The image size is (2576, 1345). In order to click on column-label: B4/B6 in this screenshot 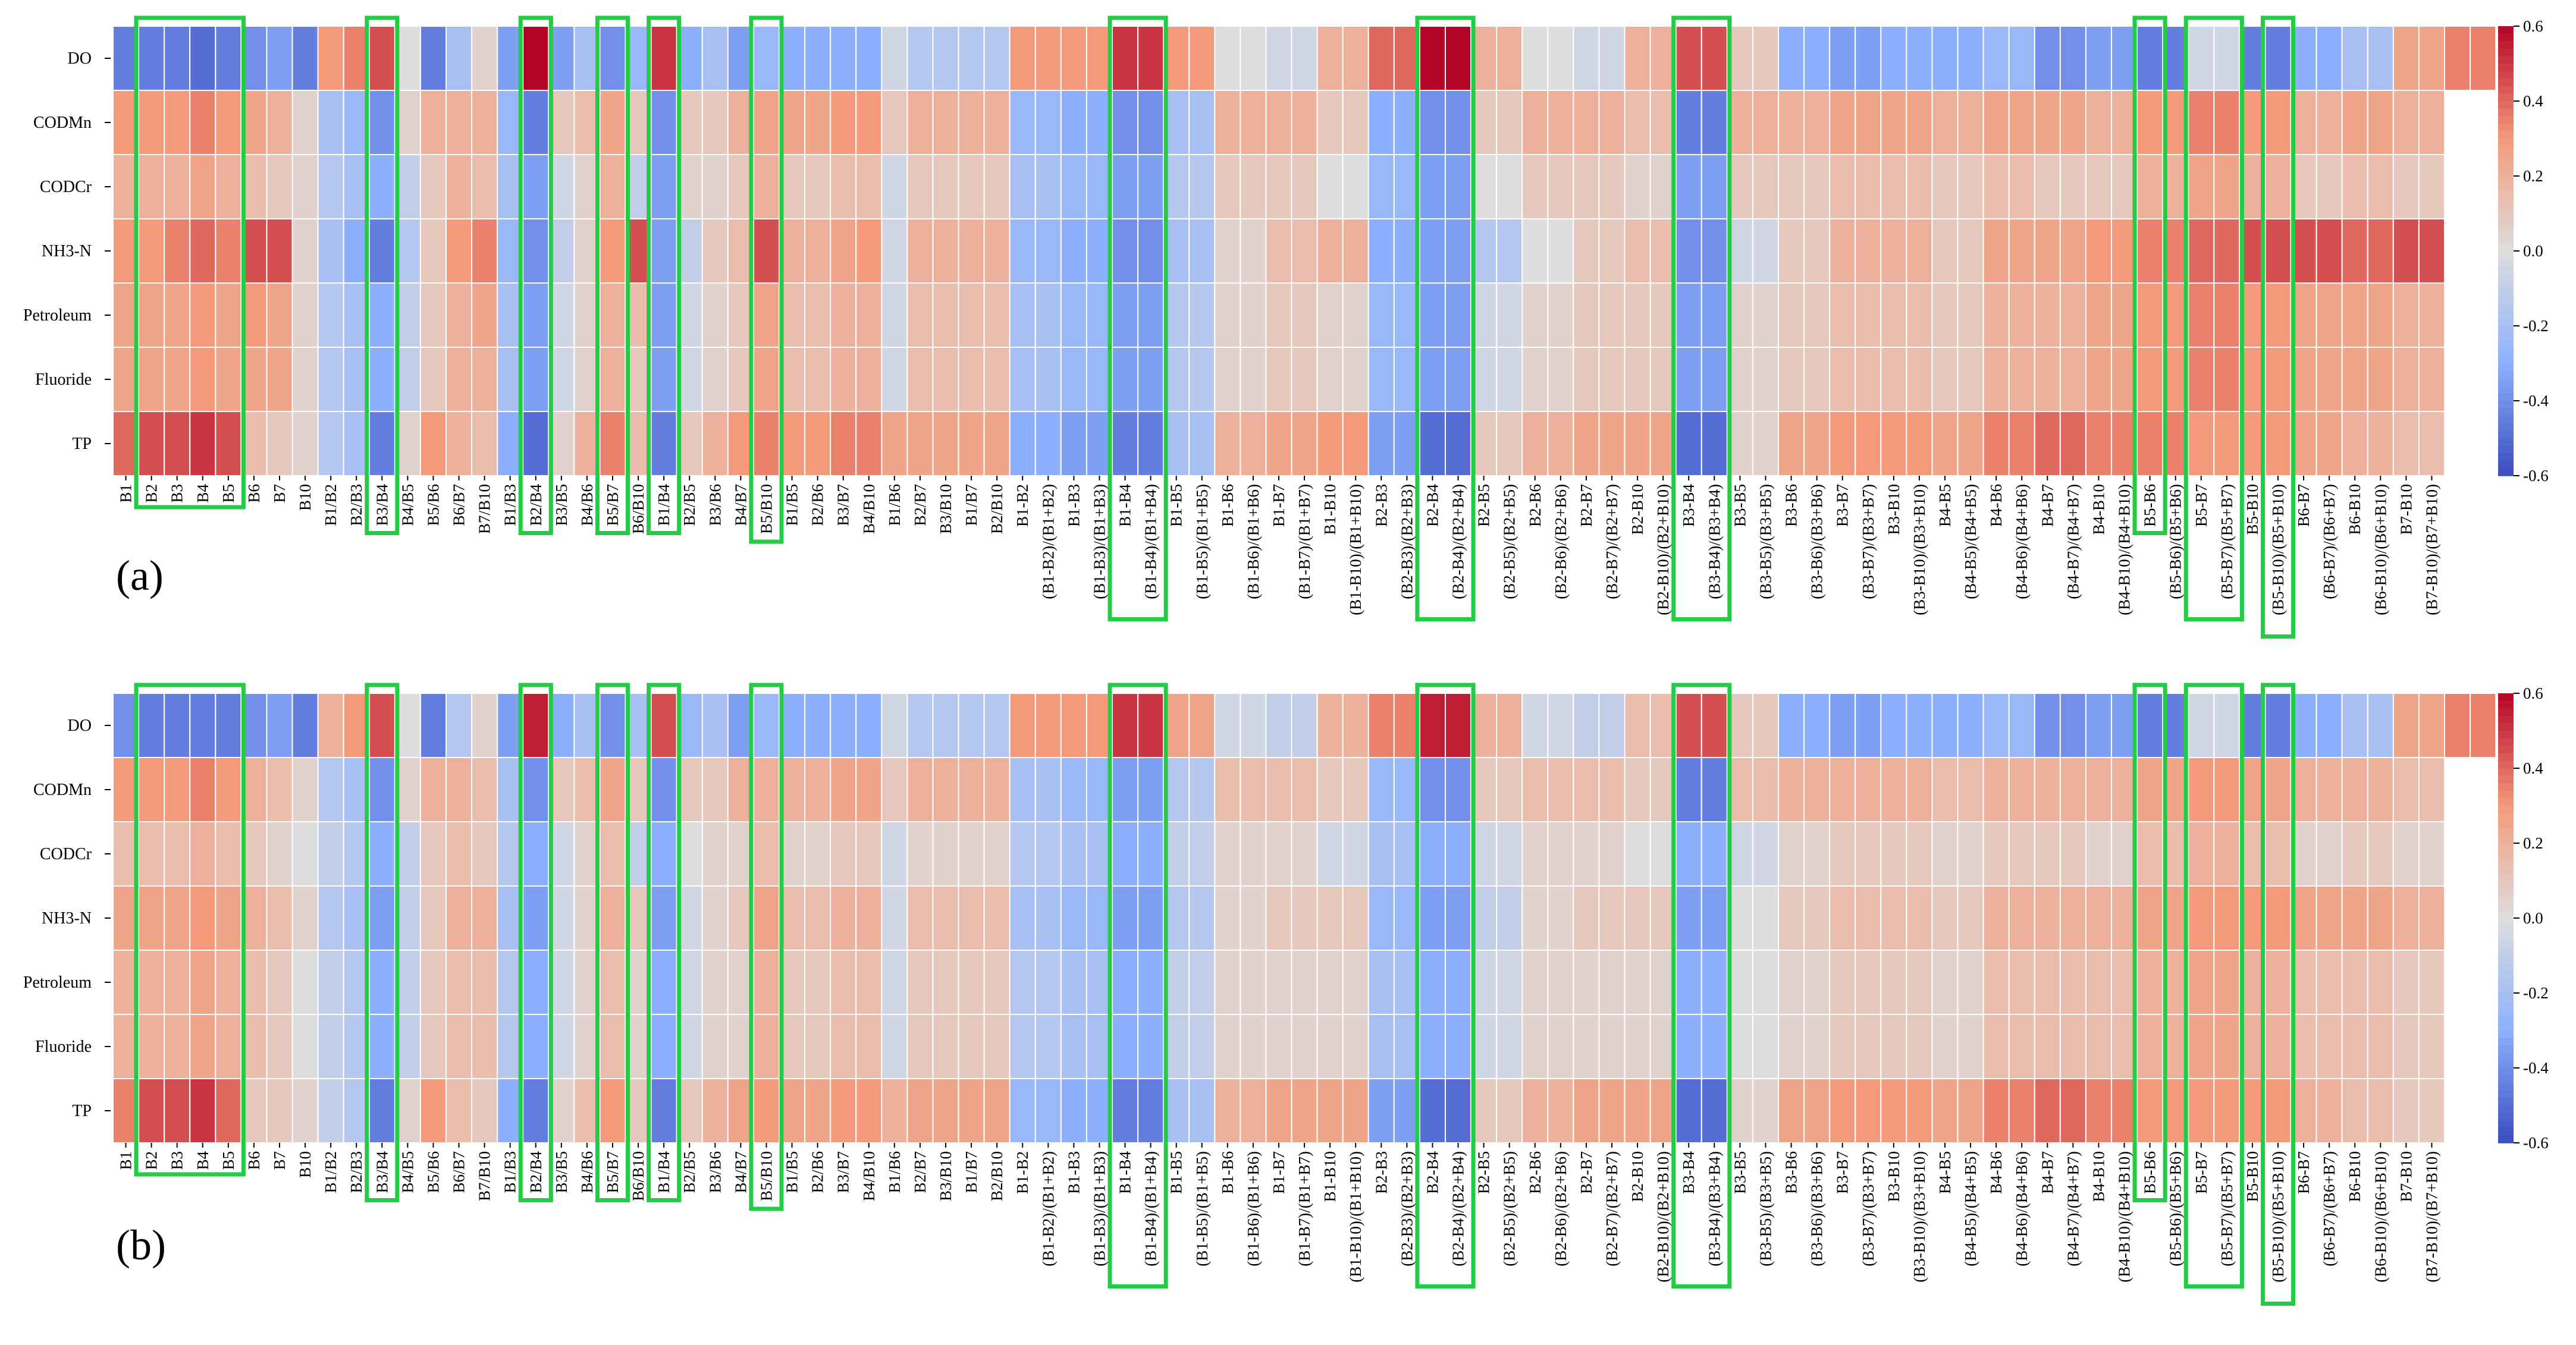, I will do `click(587, 505)`.